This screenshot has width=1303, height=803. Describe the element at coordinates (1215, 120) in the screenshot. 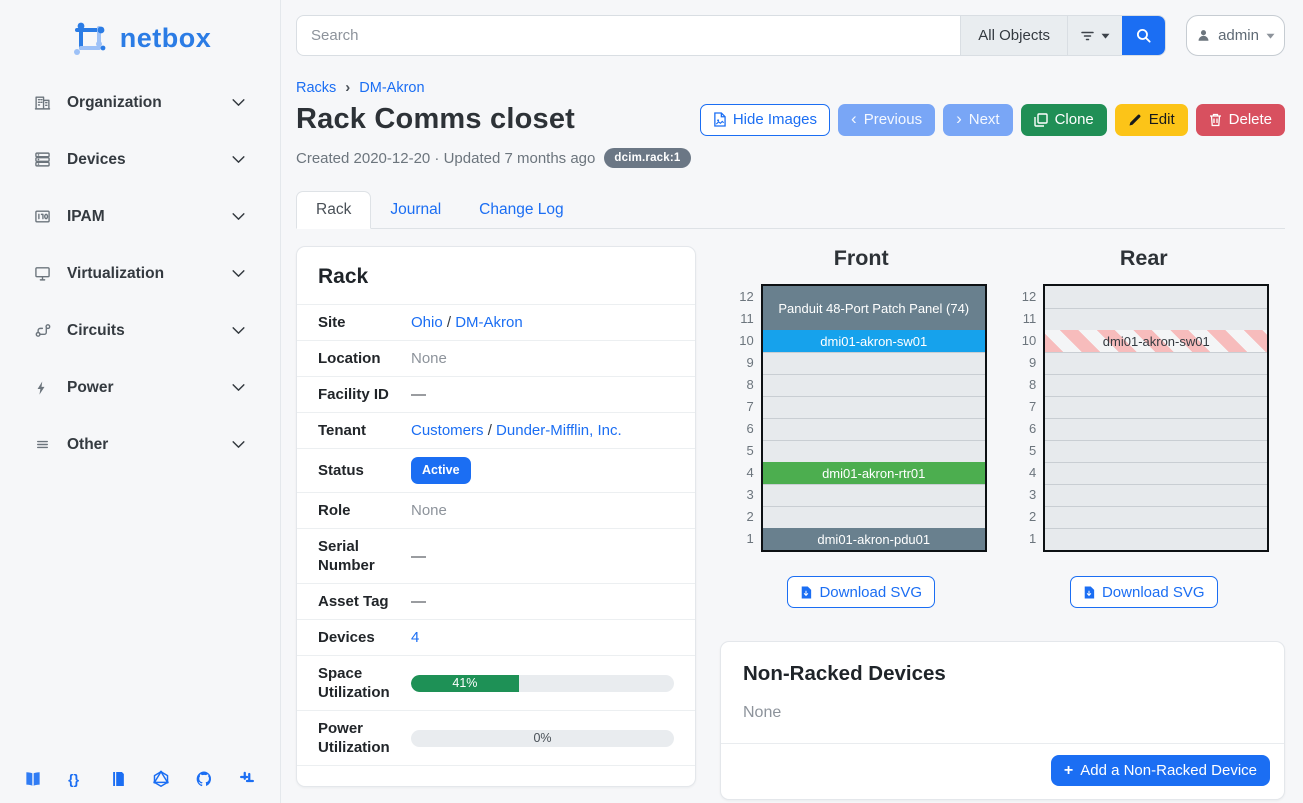

I see `trash-icon` at that location.